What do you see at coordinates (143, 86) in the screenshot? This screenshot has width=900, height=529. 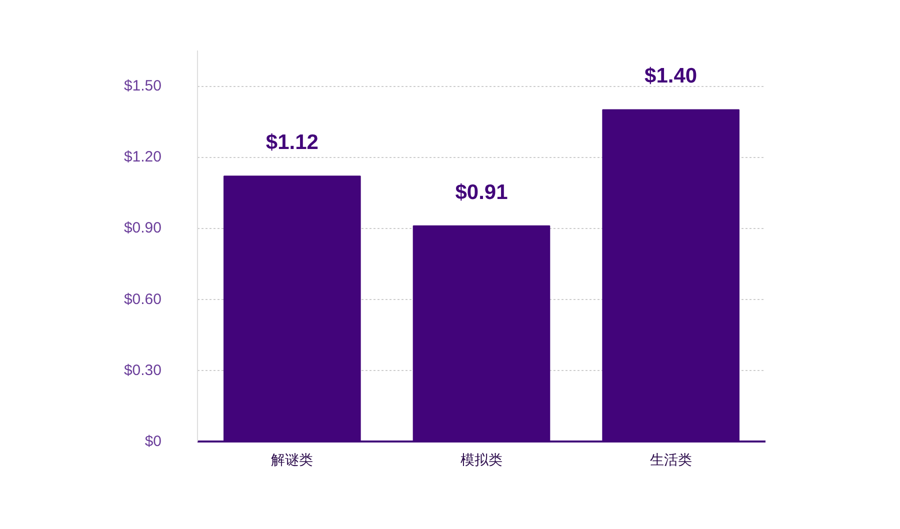 I see `y-tick-label: $1.50` at bounding box center [143, 86].